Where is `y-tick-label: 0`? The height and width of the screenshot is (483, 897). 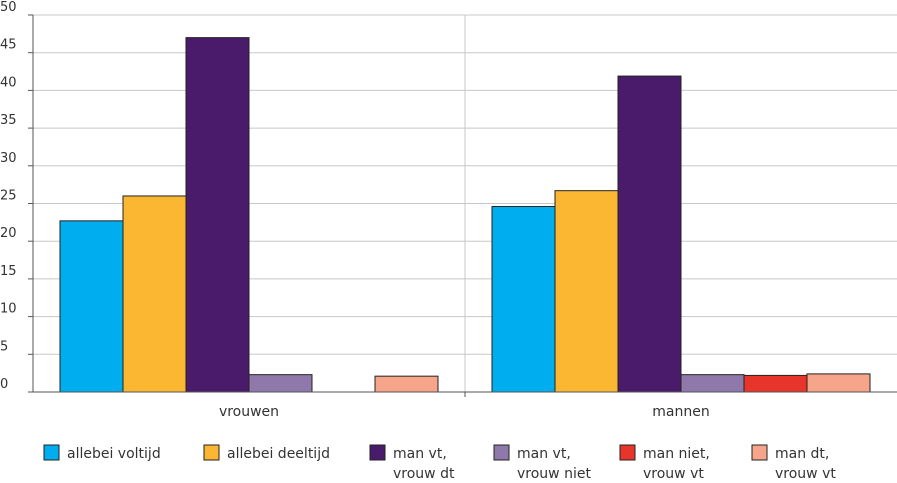
y-tick-label: 0 is located at coordinates (4, 384).